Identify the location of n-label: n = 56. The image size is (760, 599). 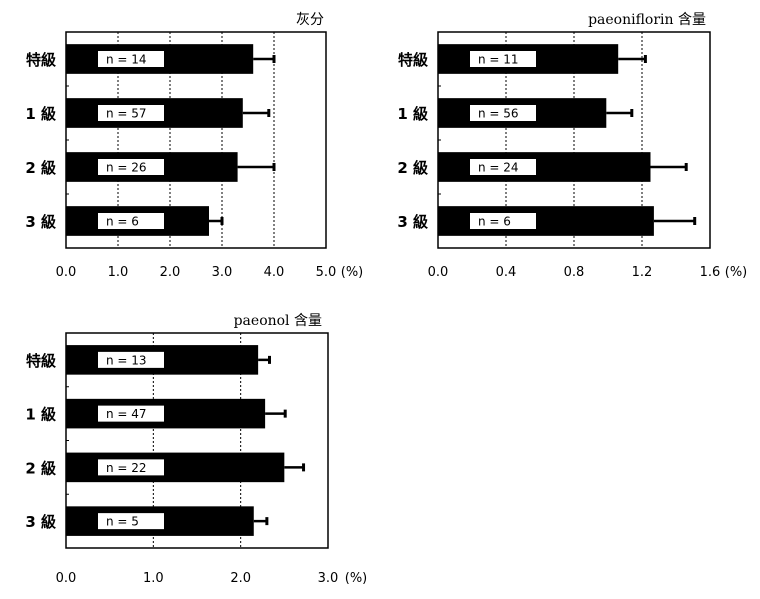
(498, 114).